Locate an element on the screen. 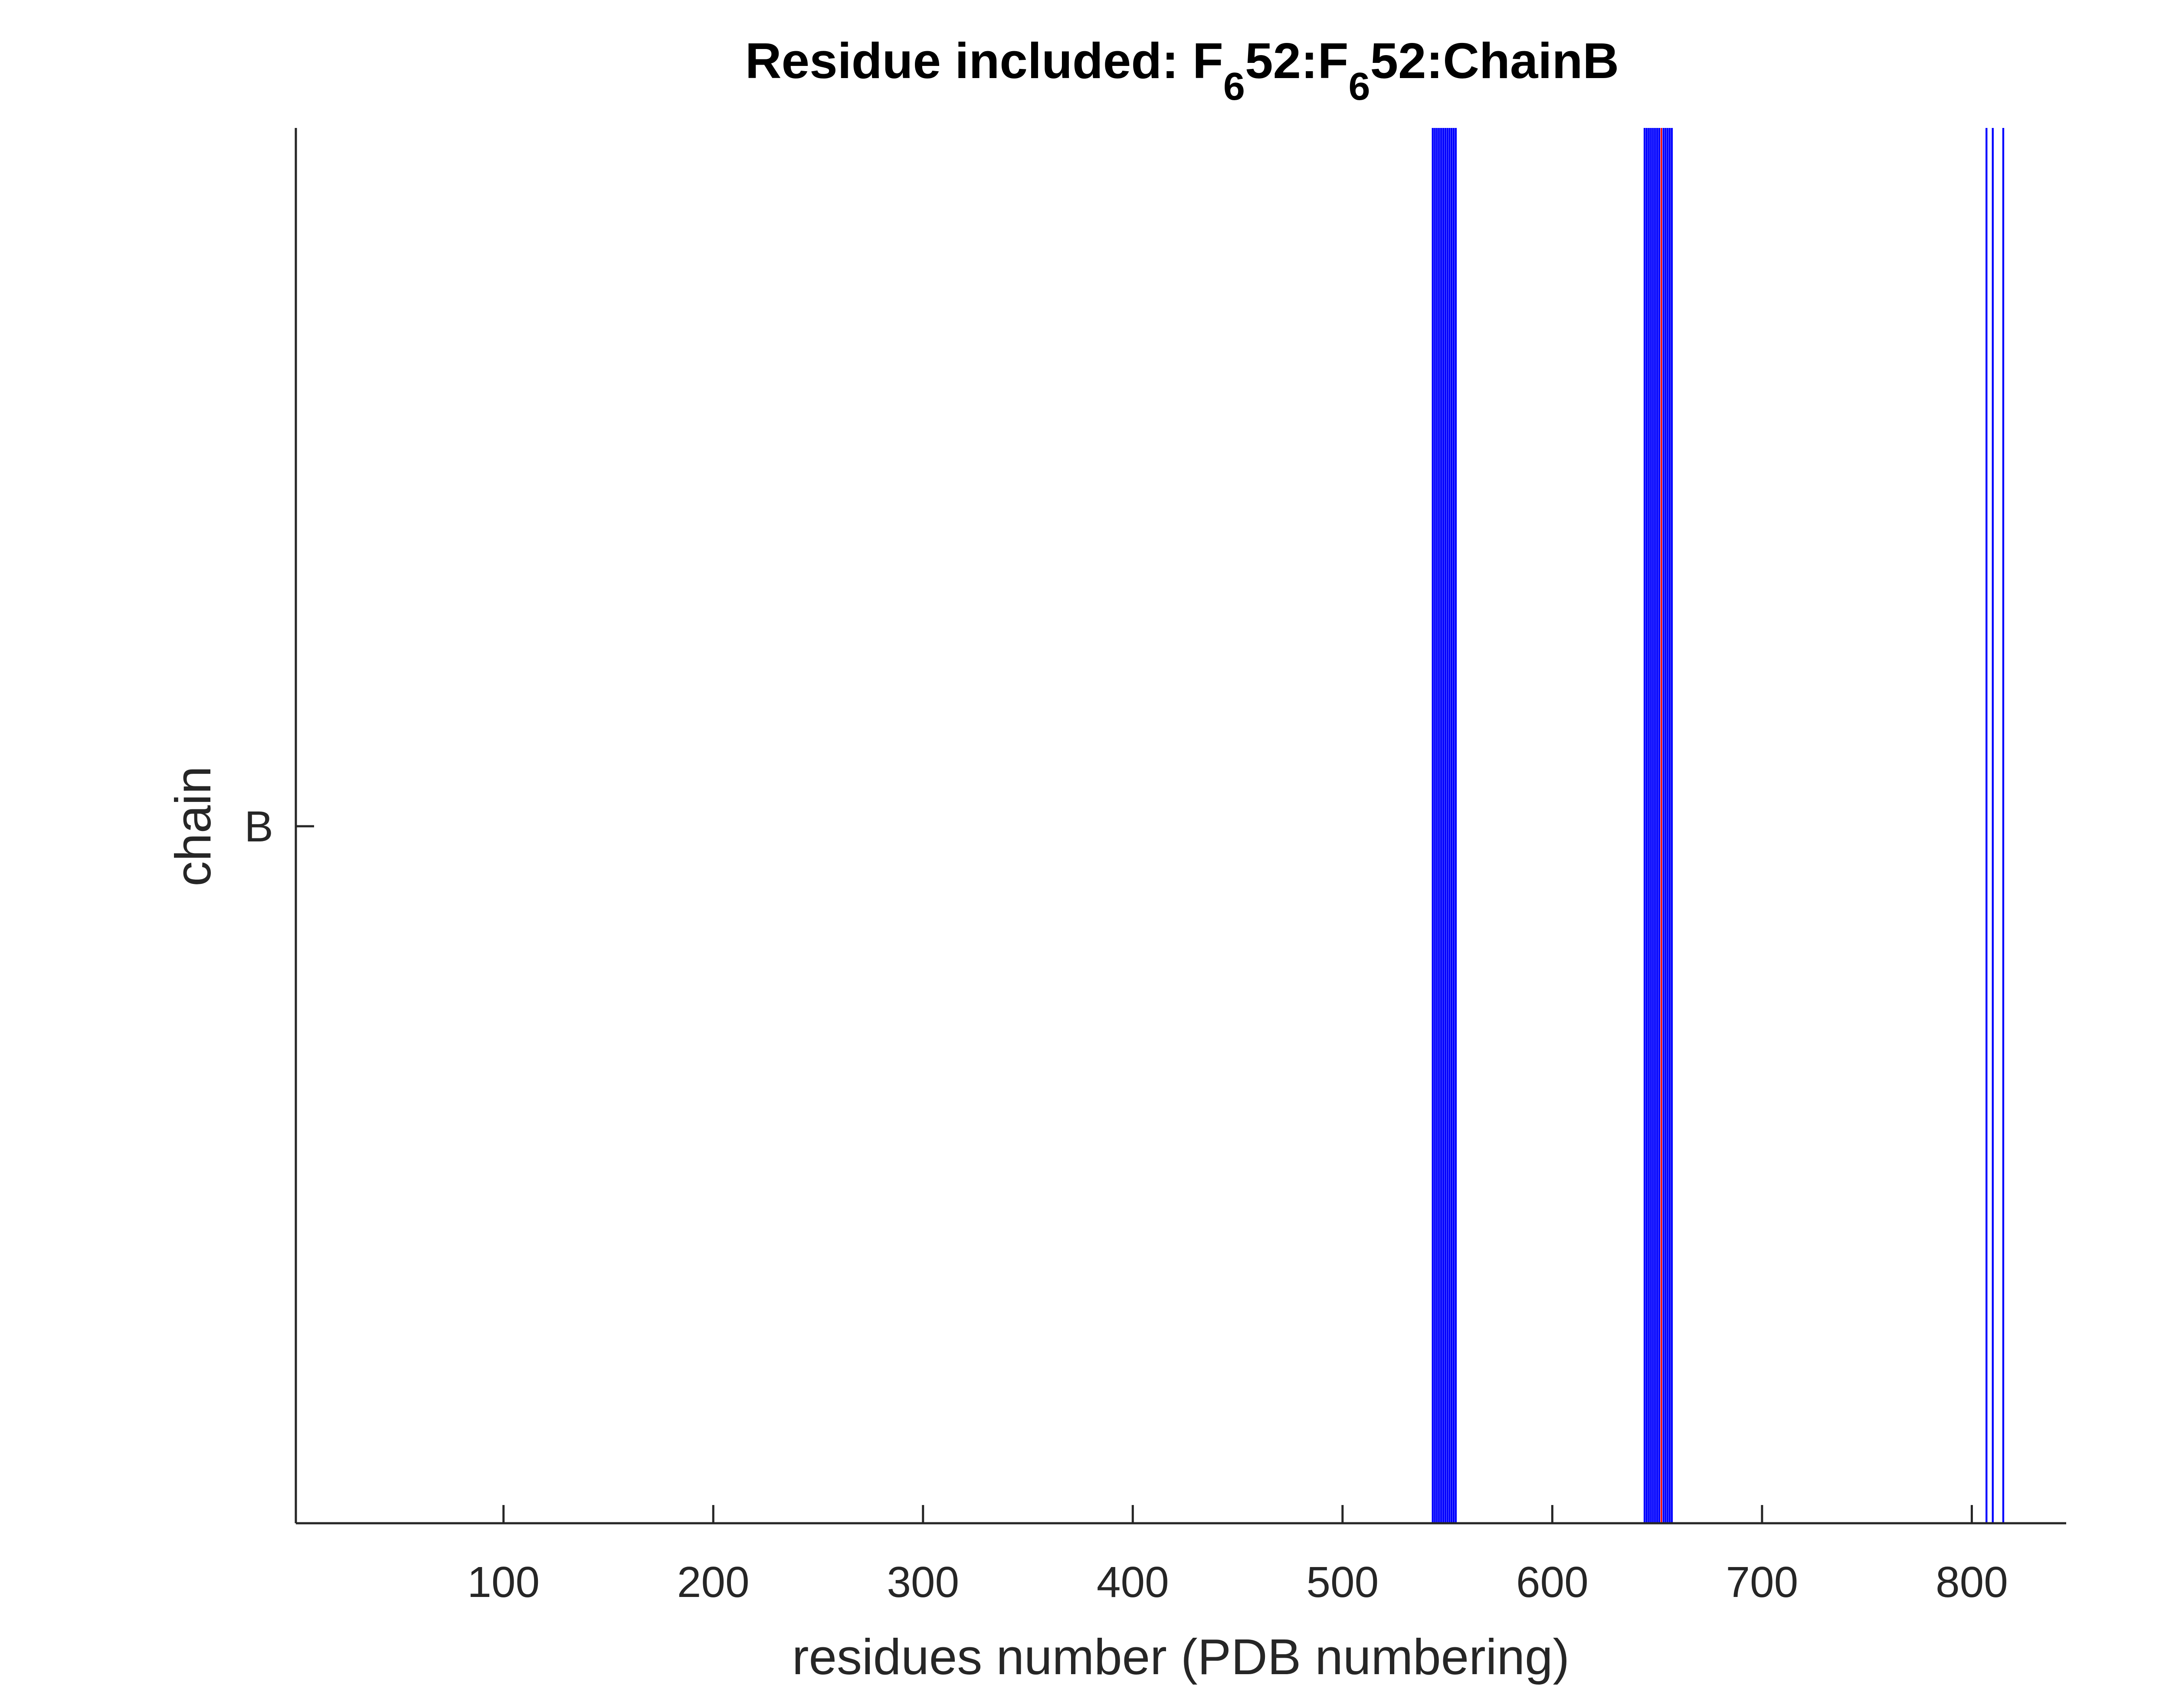 Image resolution: width=2169 pixels, height=1708 pixels. x-tick-label-600: 600 is located at coordinates (1552, 1583).